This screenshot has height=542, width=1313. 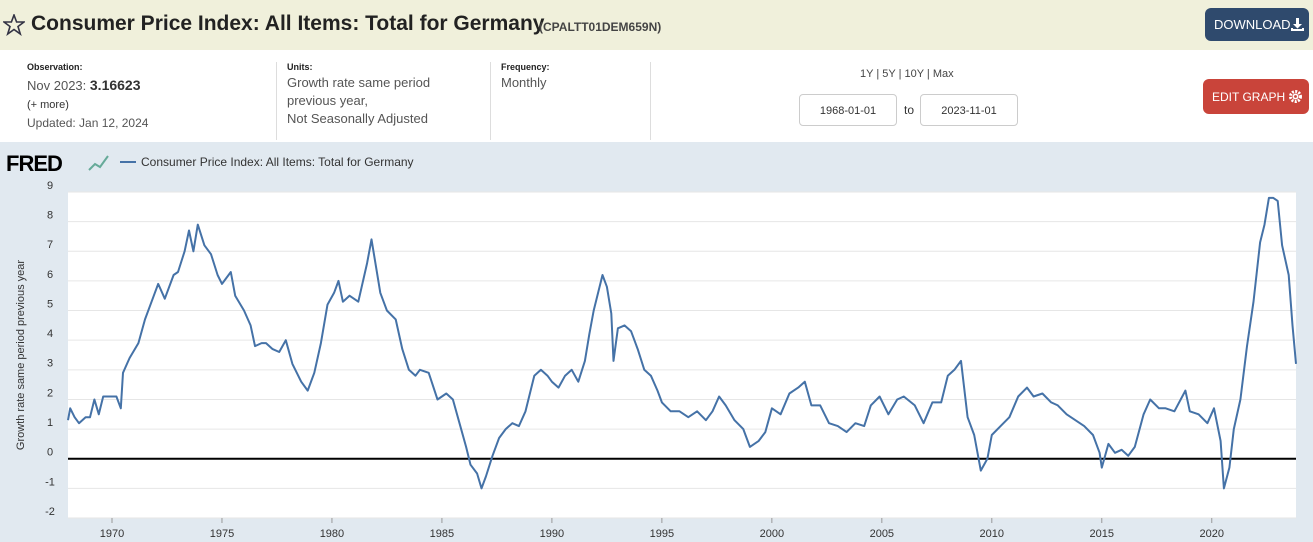 What do you see at coordinates (48, 105) in the screenshot?
I see `more-link: (+ more)` at bounding box center [48, 105].